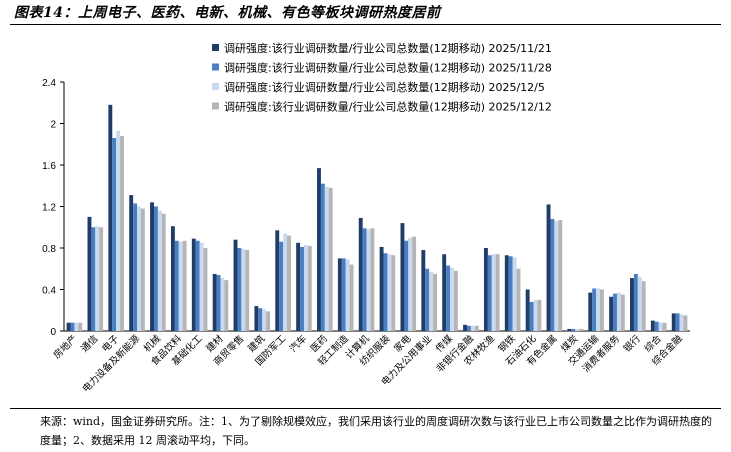 Image resolution: width=731 pixels, height=452 pixels. Describe the element at coordinates (53, 125) in the screenshot. I see `y-tick-label: 2` at that location.